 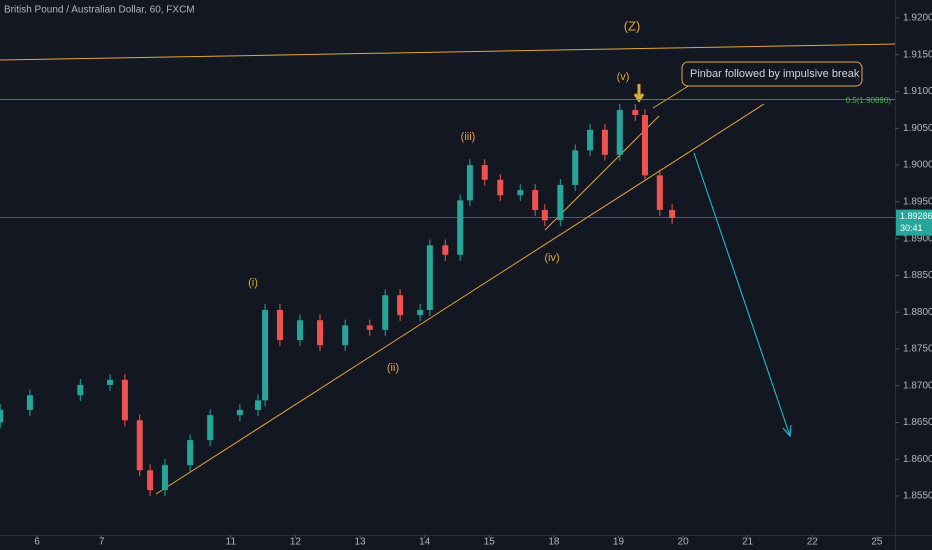 I want to click on wedge-line, so click(x=602, y=173).